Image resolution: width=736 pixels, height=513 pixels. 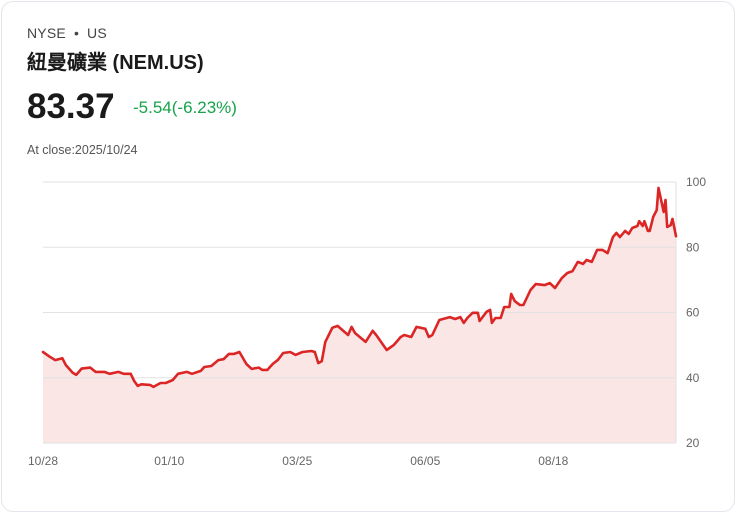 What do you see at coordinates (71, 106) in the screenshot?
I see `current-price: 83.37` at bounding box center [71, 106].